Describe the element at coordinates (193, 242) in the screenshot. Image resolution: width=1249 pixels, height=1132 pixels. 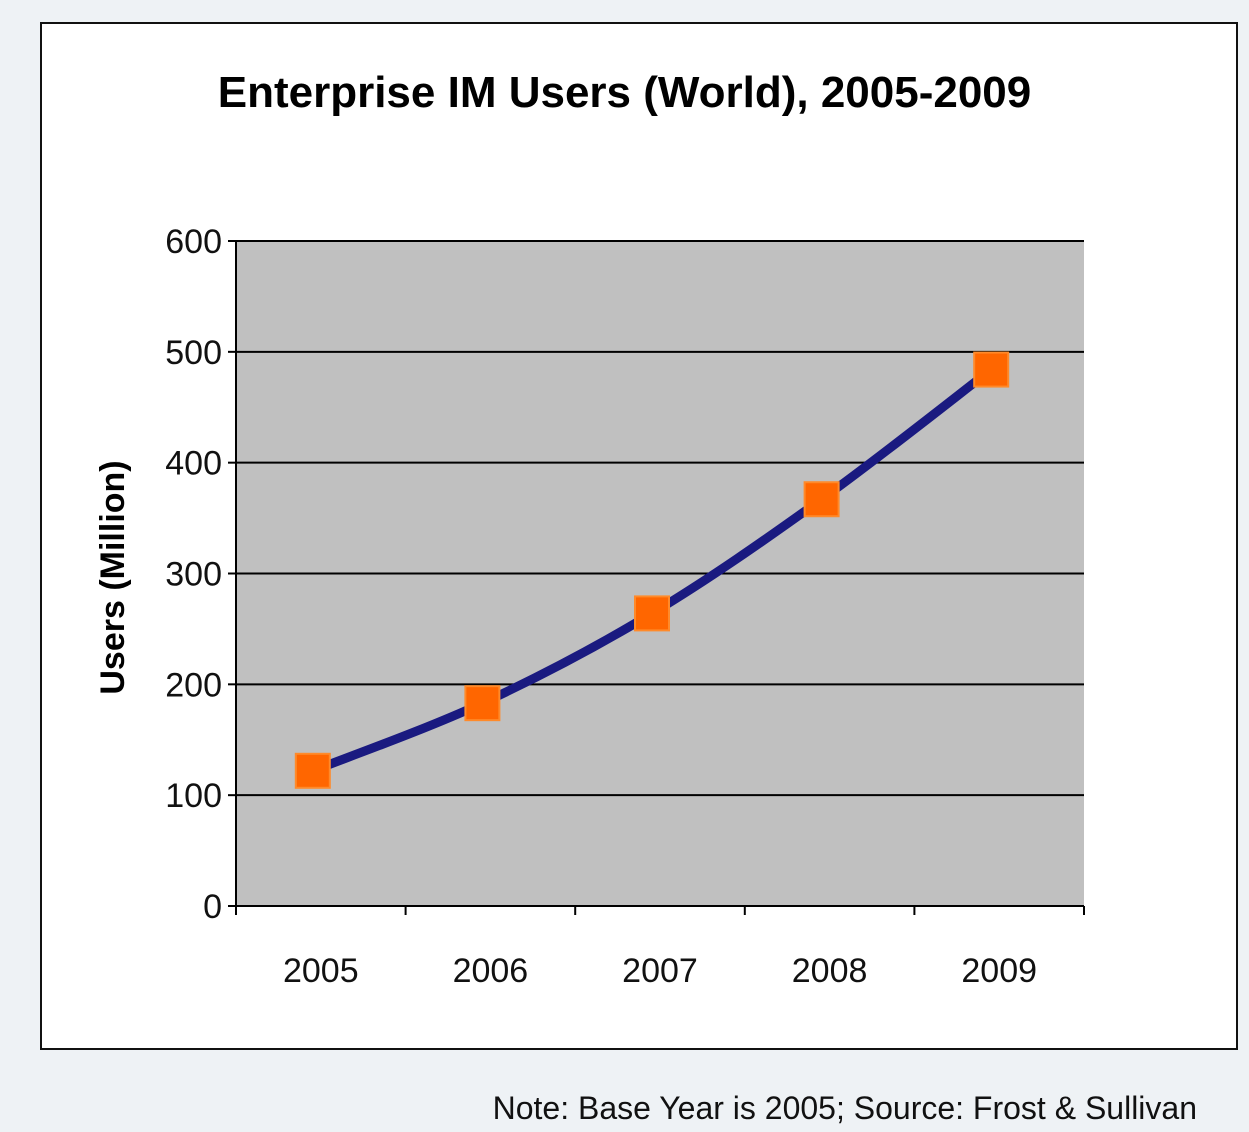
I see `y-tick-label: 600` at that location.